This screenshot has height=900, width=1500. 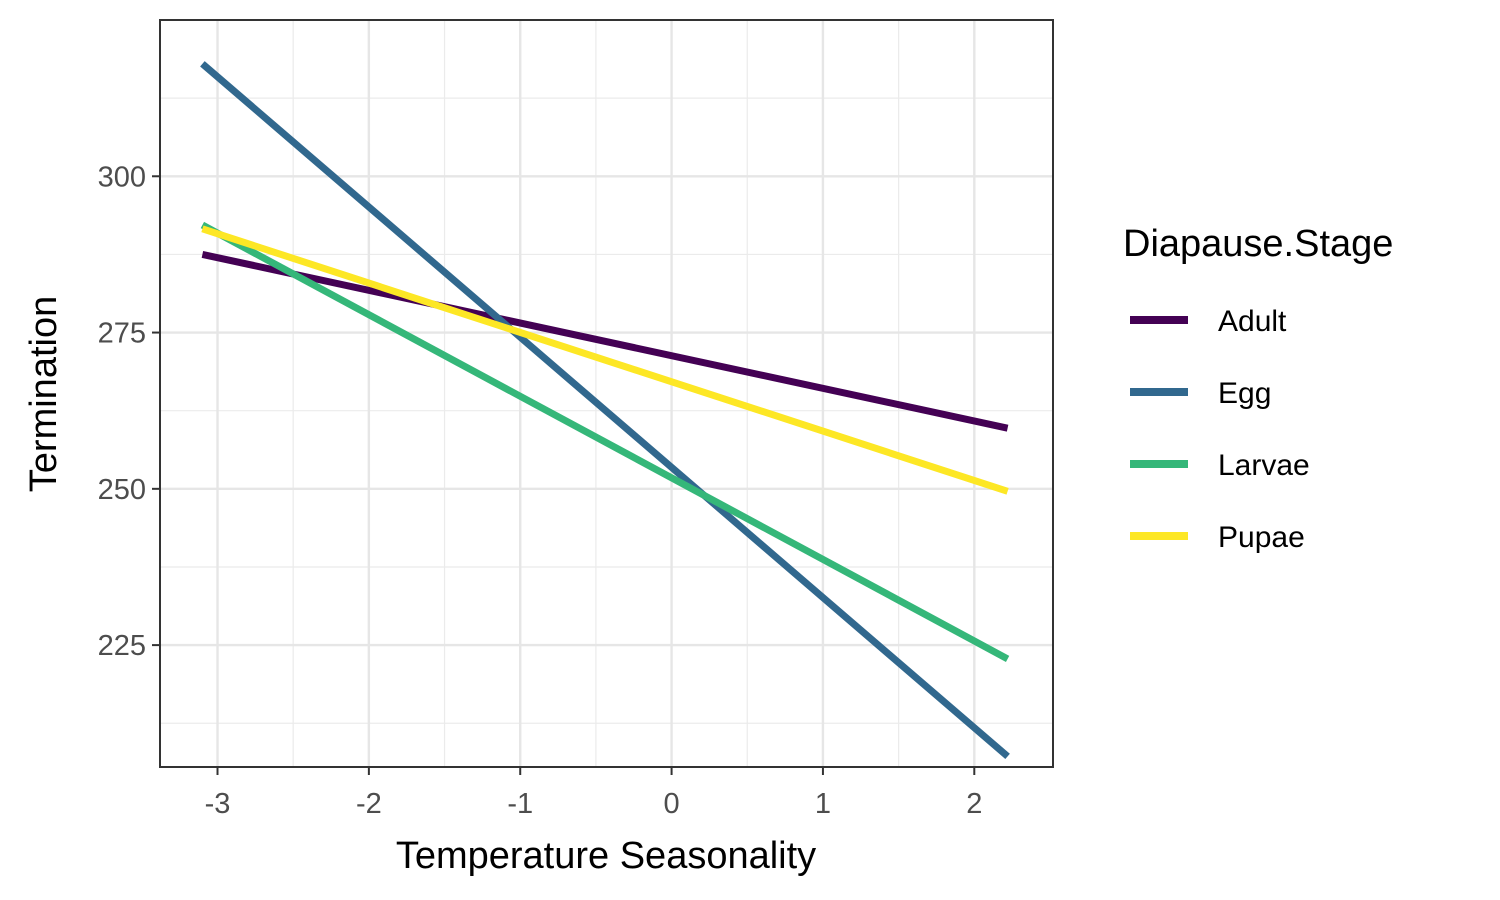 I want to click on x-axis-title: Temperature Seasonality, so click(x=606, y=856).